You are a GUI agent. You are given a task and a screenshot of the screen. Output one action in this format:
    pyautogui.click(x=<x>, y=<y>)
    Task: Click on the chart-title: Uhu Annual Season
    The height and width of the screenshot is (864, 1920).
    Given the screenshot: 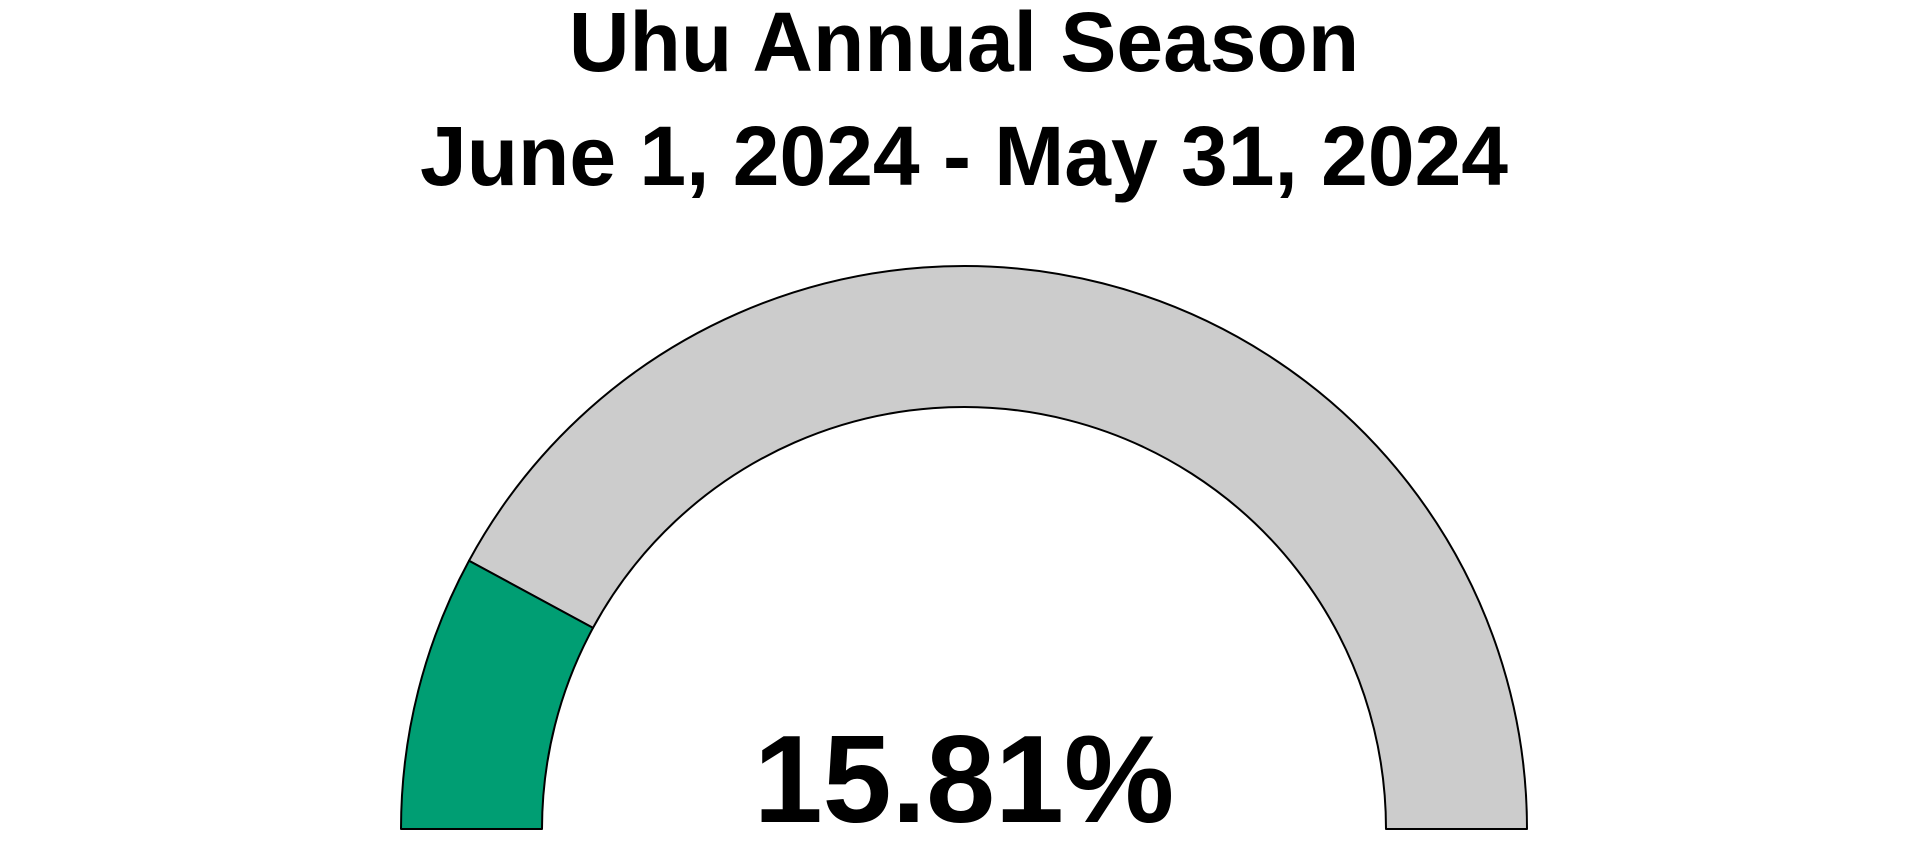 What is the action you would take?
    pyautogui.click(x=964, y=44)
    